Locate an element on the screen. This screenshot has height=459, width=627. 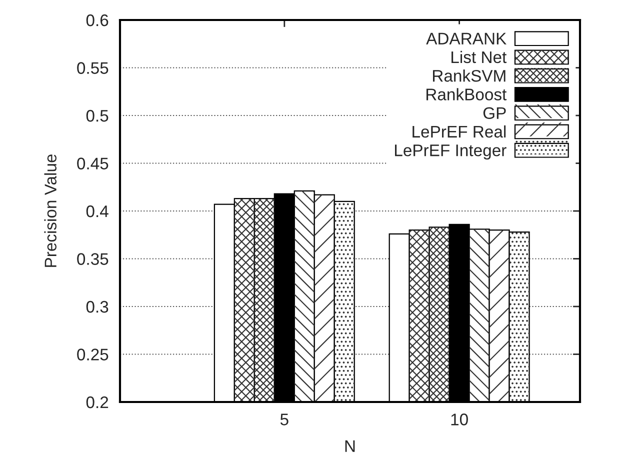
legend-label: GP is located at coordinates (494, 113).